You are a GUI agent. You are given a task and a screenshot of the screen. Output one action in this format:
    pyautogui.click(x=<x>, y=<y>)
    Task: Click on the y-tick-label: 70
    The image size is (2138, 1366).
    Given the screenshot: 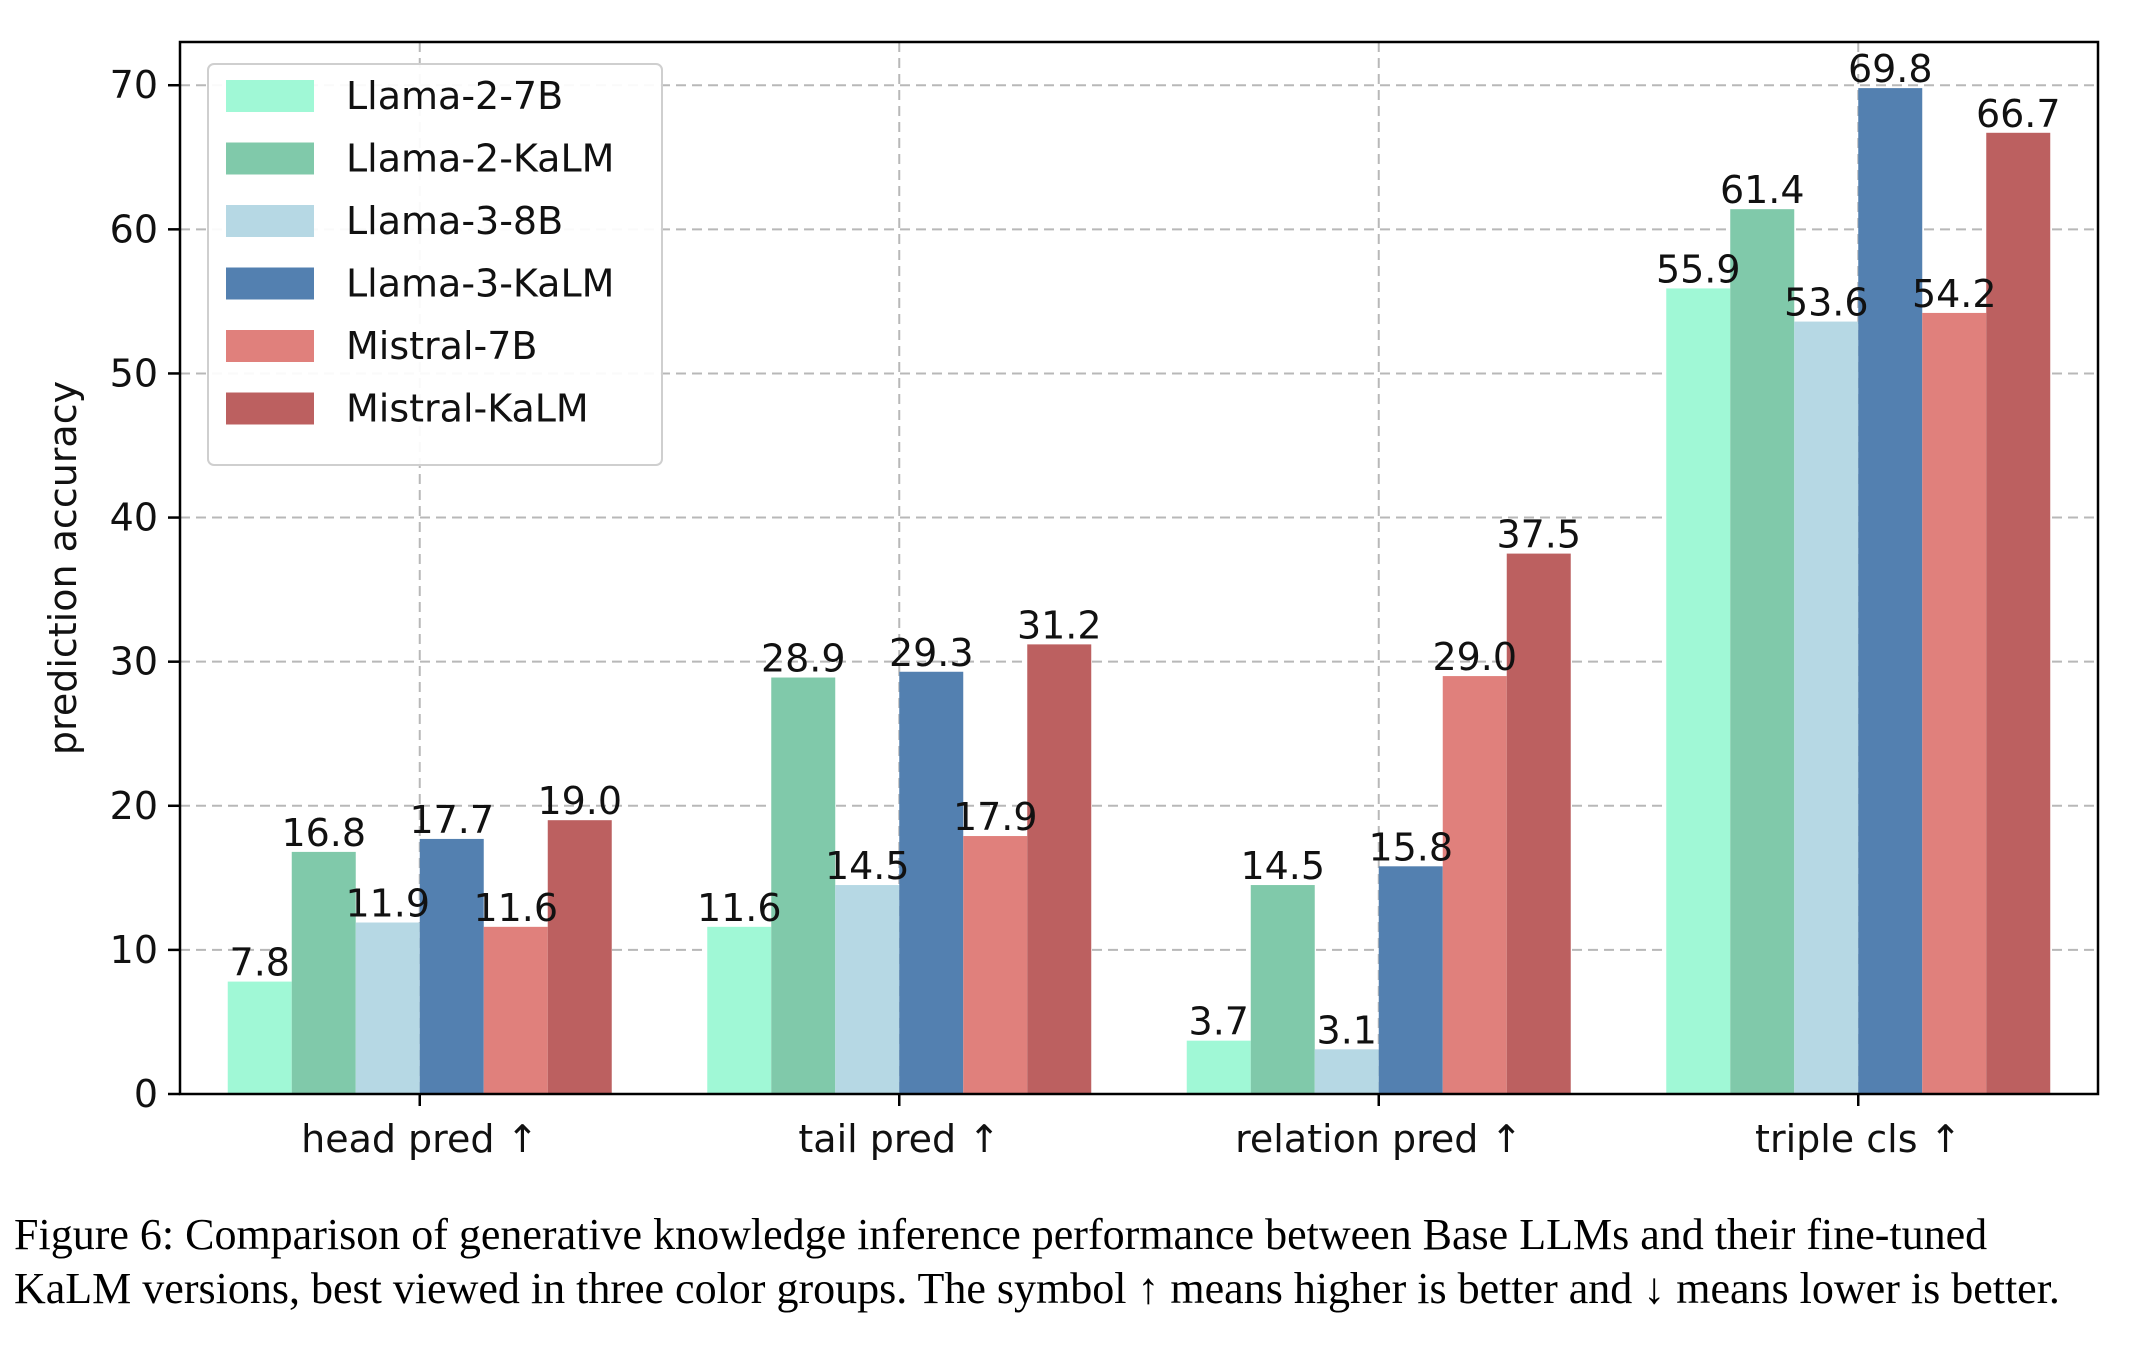 What is the action you would take?
    pyautogui.click(x=134, y=85)
    